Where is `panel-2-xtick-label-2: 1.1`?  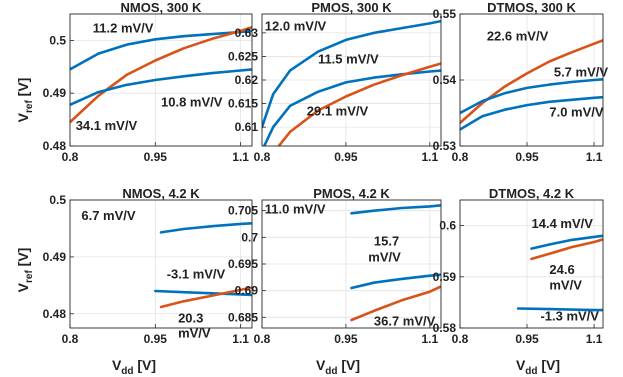
panel-2-xtick-label-2: 1.1 is located at coordinates (429, 157).